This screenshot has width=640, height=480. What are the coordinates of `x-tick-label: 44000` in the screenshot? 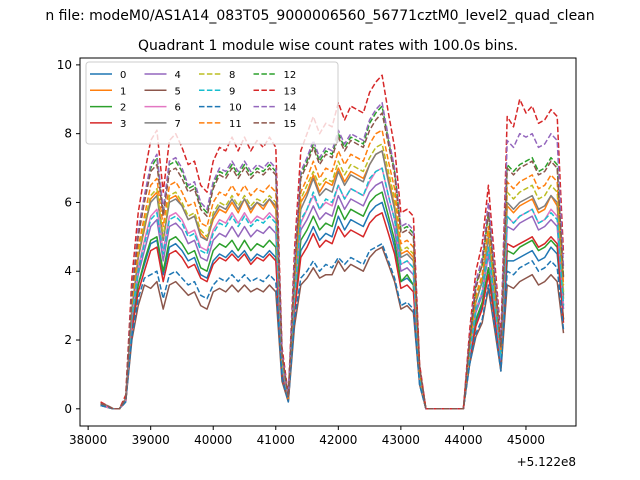 It's located at (463, 440).